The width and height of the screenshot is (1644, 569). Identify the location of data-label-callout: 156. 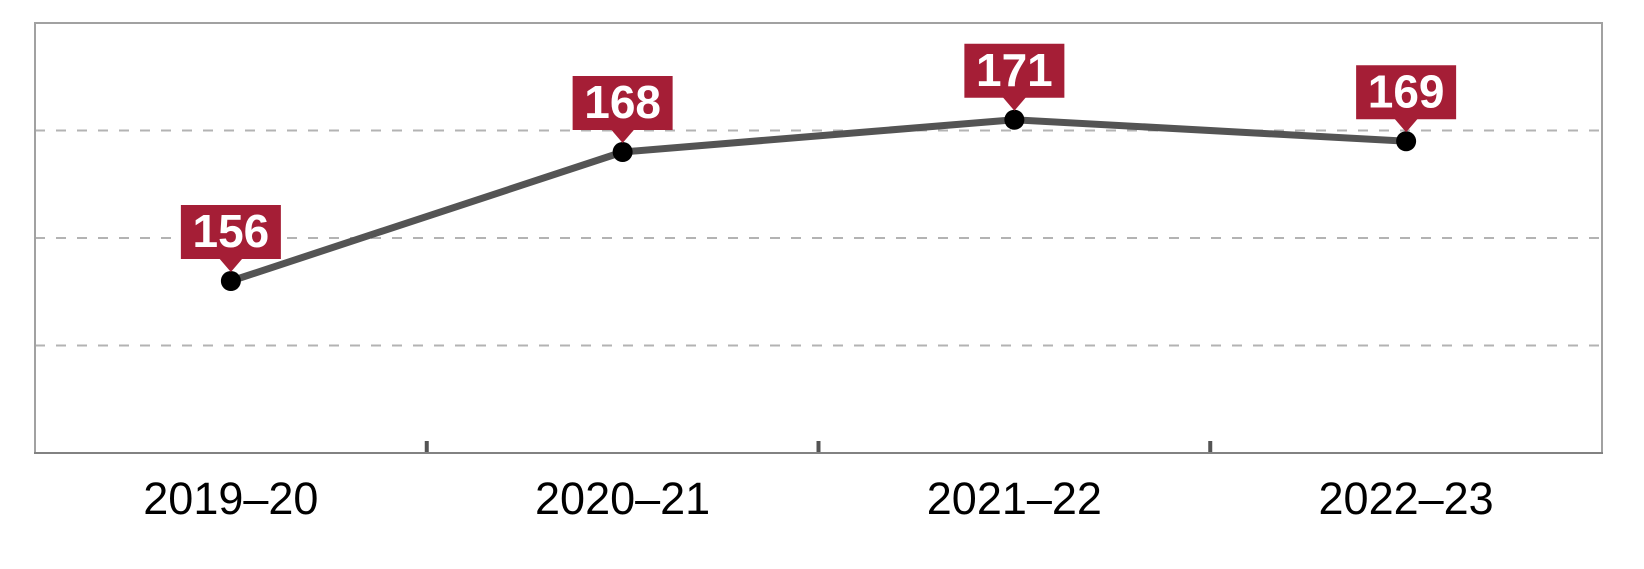
(230, 238).